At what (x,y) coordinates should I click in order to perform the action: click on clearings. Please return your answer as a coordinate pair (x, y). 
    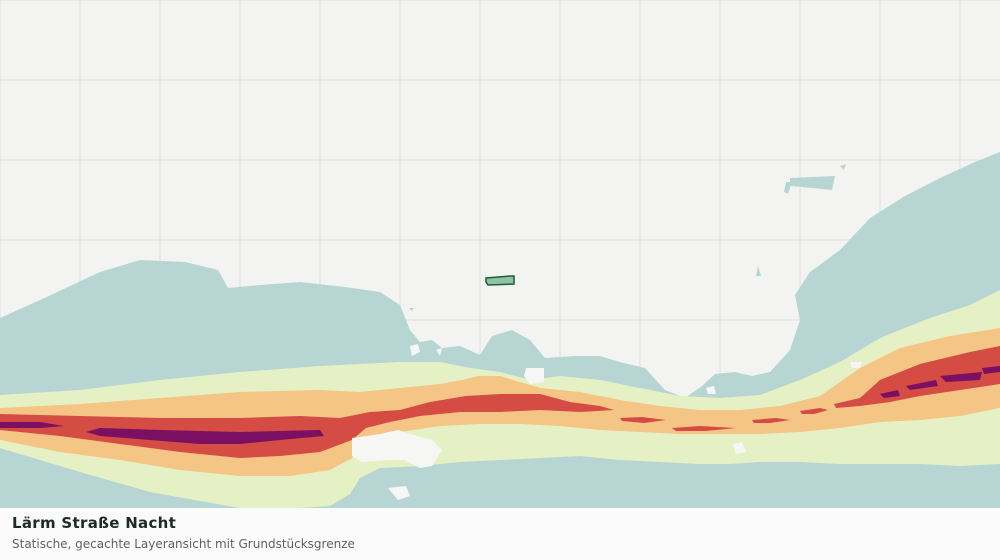
    Looking at the image, I should click on (607, 422).